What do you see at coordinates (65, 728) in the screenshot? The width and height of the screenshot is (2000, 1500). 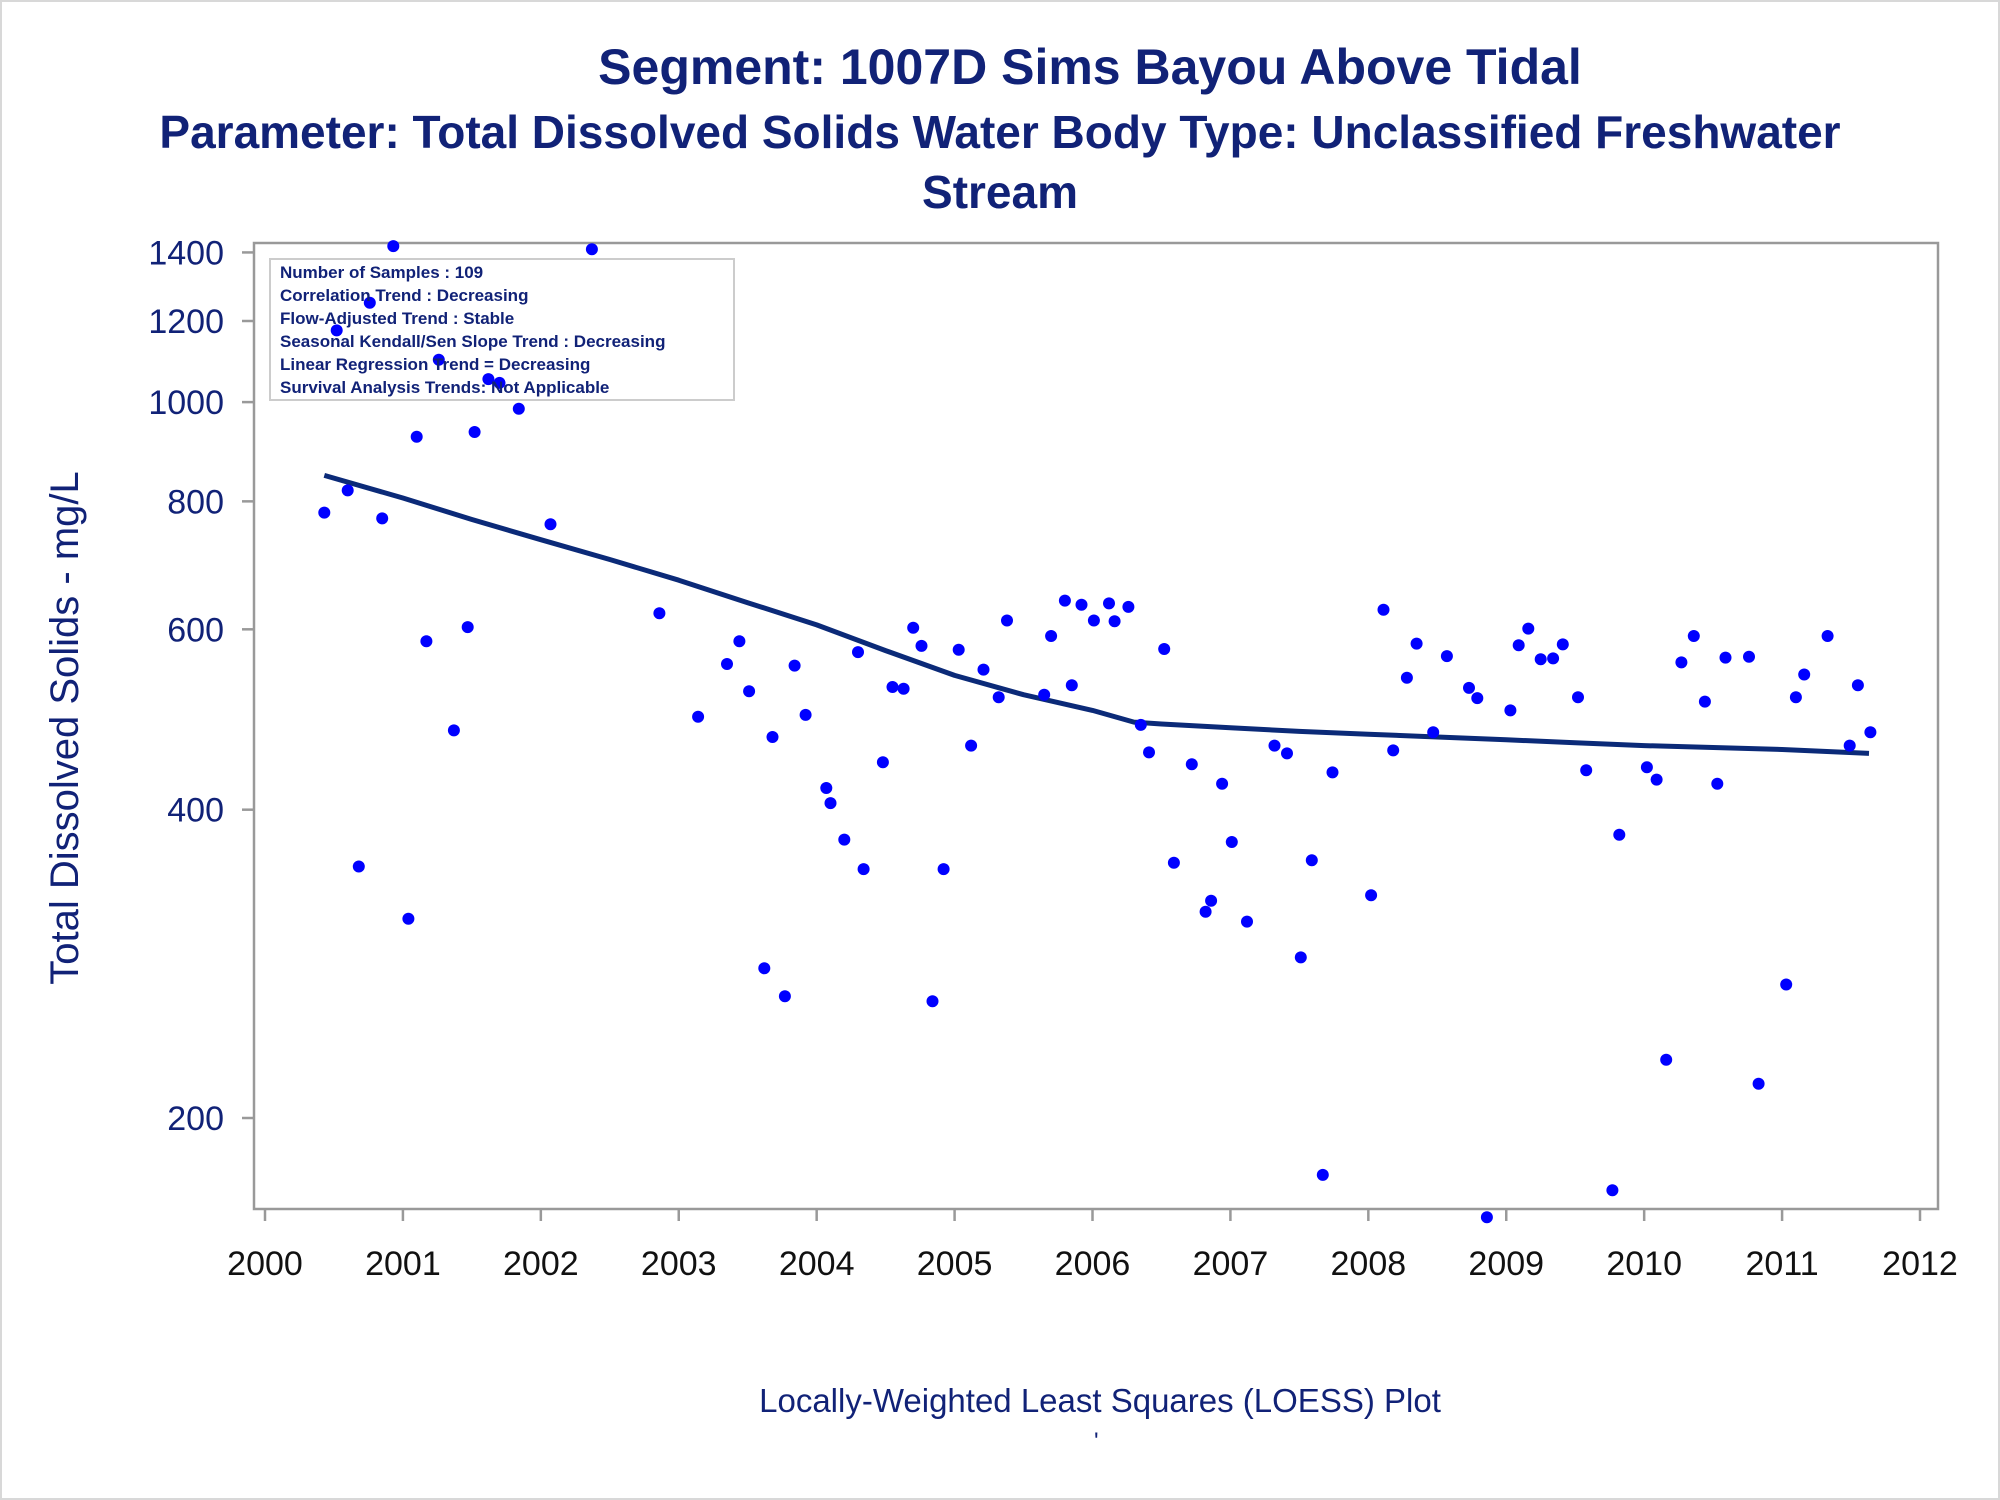 I see `y-axis-label: Total Dissolved Solids - mg/L` at bounding box center [65, 728].